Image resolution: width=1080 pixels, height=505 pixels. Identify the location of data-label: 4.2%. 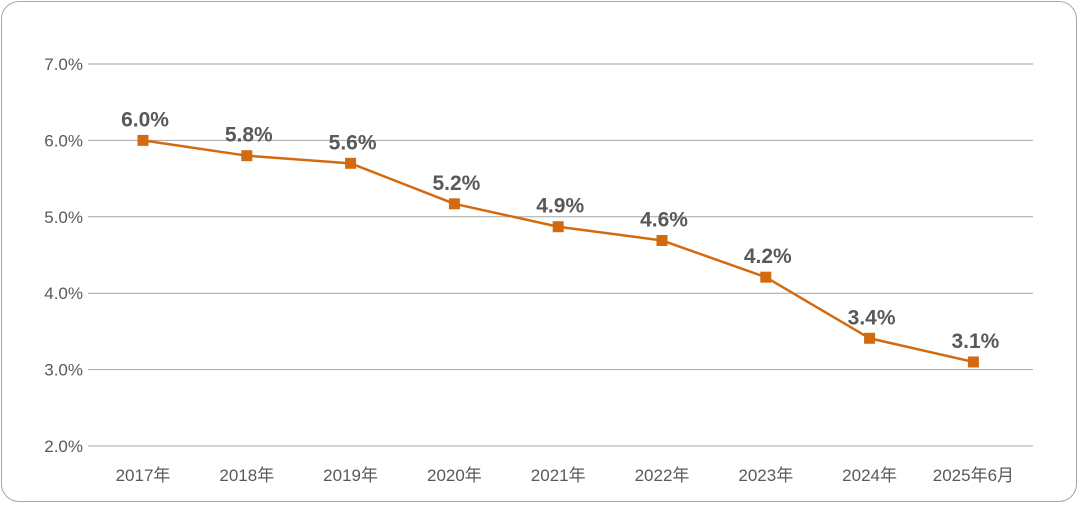
(768, 256).